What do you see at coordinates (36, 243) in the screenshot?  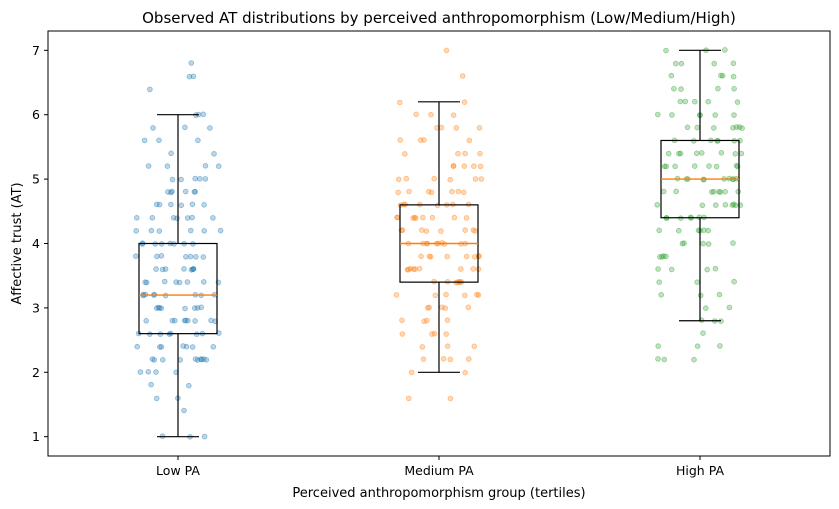 I see `y-tick-label: 4` at bounding box center [36, 243].